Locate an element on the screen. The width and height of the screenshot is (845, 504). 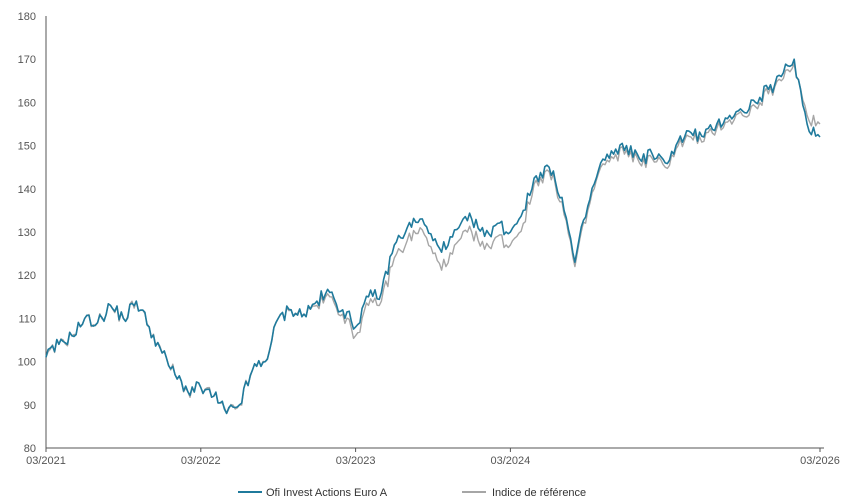
y-tick-label: 90 is located at coordinates (30, 406).